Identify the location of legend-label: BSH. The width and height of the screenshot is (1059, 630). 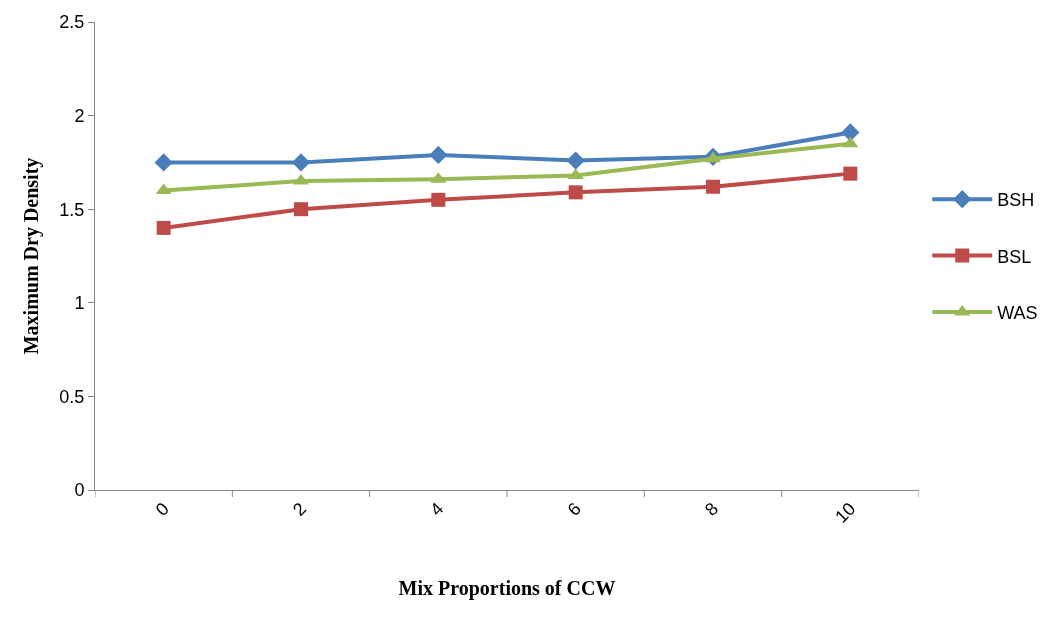
(1016, 200).